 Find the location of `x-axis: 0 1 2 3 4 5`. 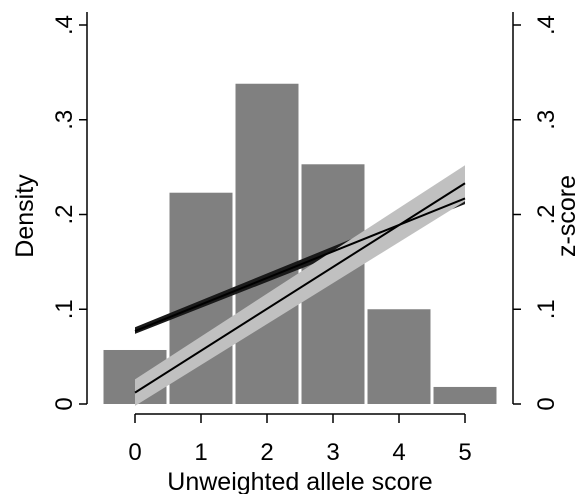

x-axis: 0 1 2 3 4 5 is located at coordinates (300, 439).